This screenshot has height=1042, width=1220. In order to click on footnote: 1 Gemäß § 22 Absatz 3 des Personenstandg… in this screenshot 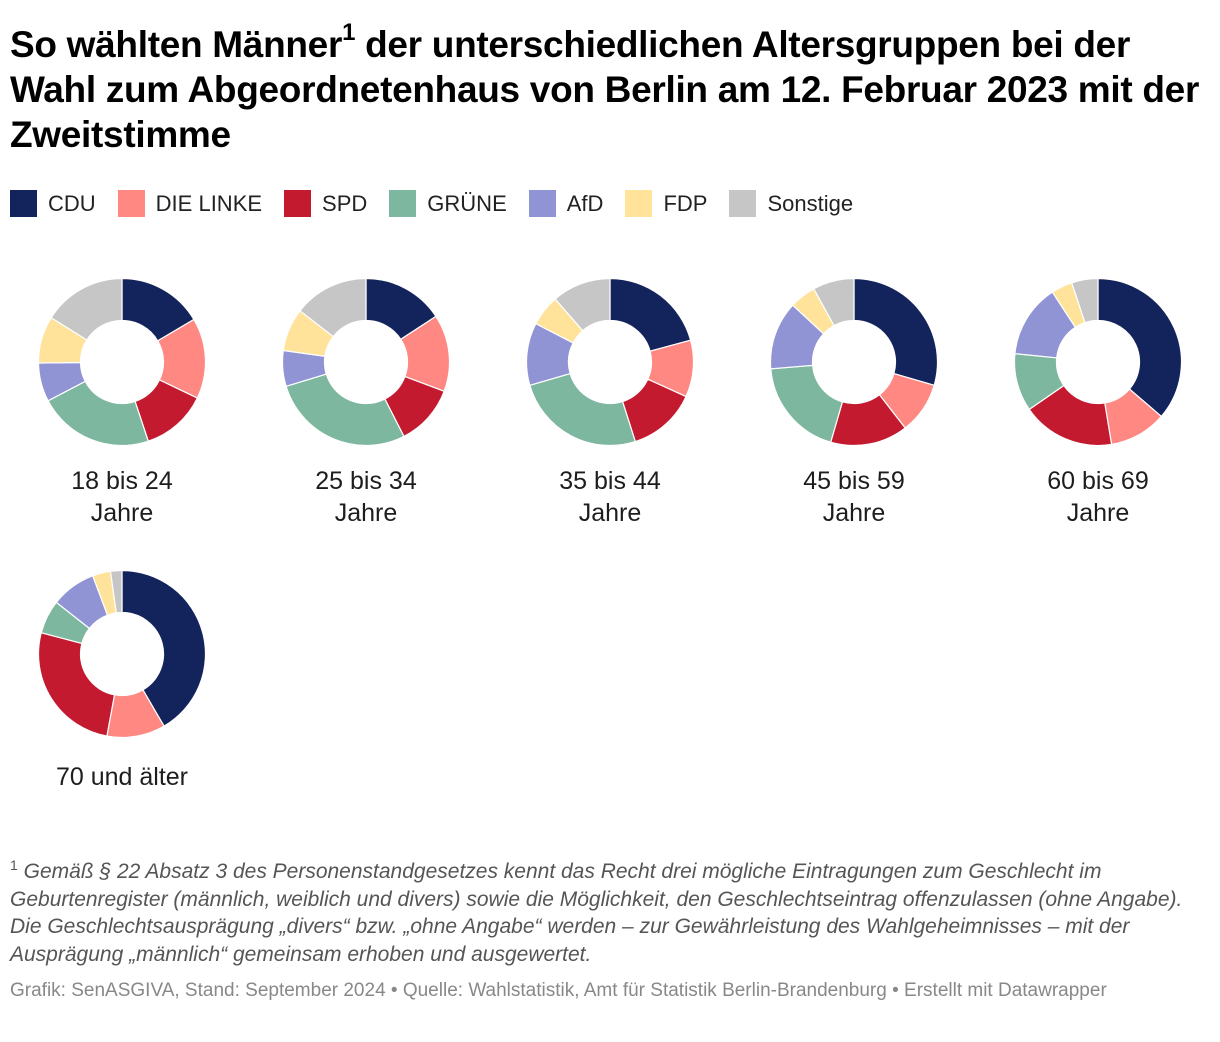, I will do `click(610, 910)`.